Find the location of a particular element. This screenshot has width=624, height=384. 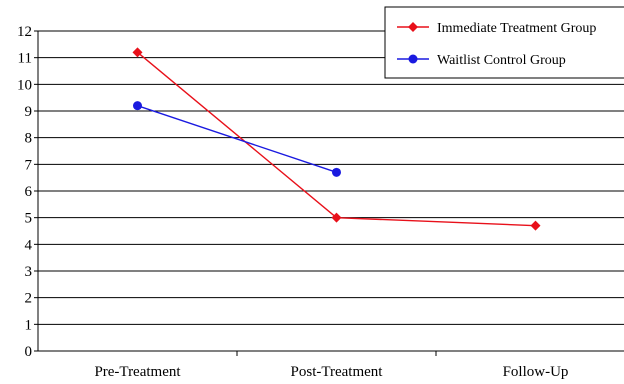

legend-label: Immediate Treatment Group is located at coordinates (516, 28).